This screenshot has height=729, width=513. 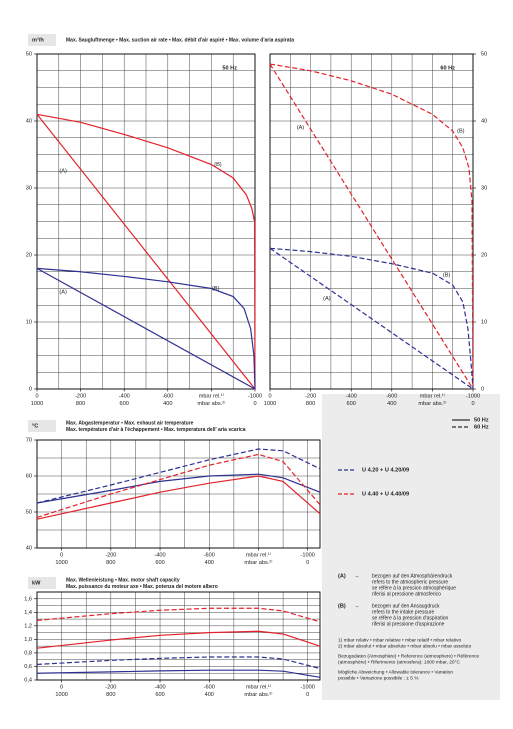 I want to click on y-tick-label: 20, so click(x=29, y=255).